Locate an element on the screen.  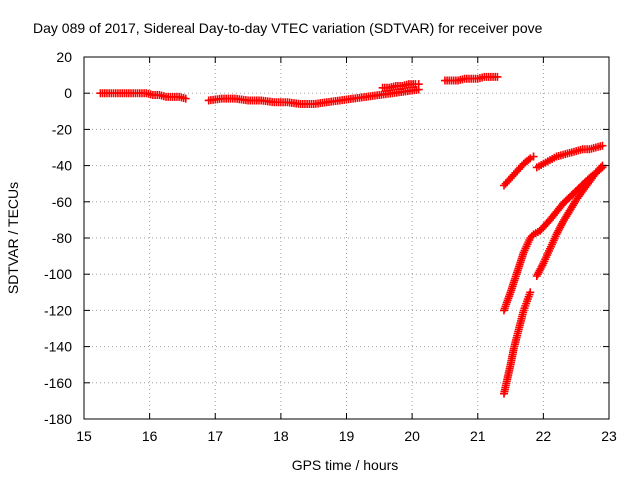
x-tick-label: 20 is located at coordinates (412, 436).